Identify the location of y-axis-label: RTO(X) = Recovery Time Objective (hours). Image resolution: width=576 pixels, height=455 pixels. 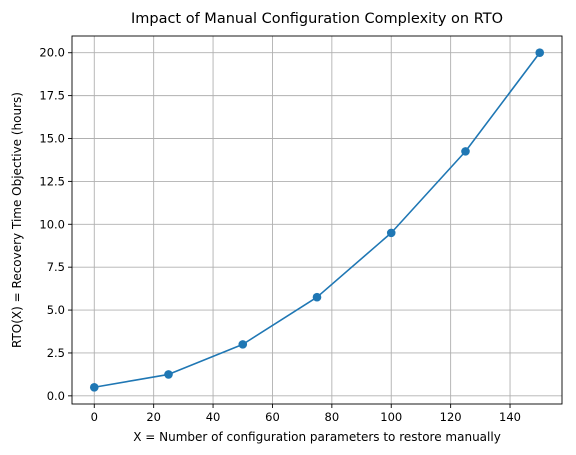
(17, 220).